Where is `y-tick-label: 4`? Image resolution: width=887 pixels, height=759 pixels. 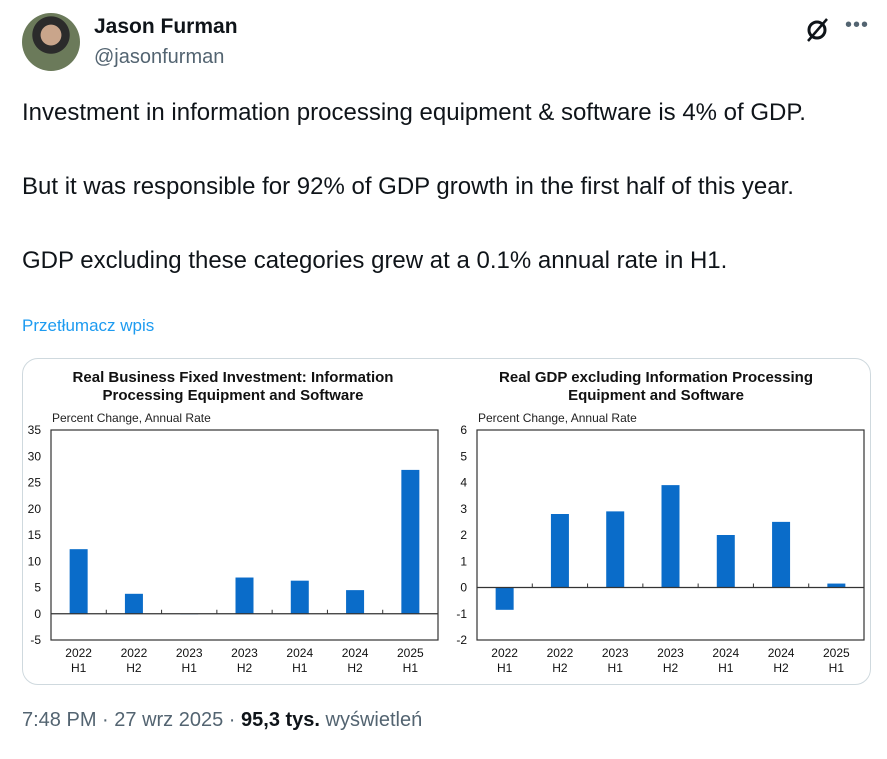
y-tick-label: 4 is located at coordinates (463, 483).